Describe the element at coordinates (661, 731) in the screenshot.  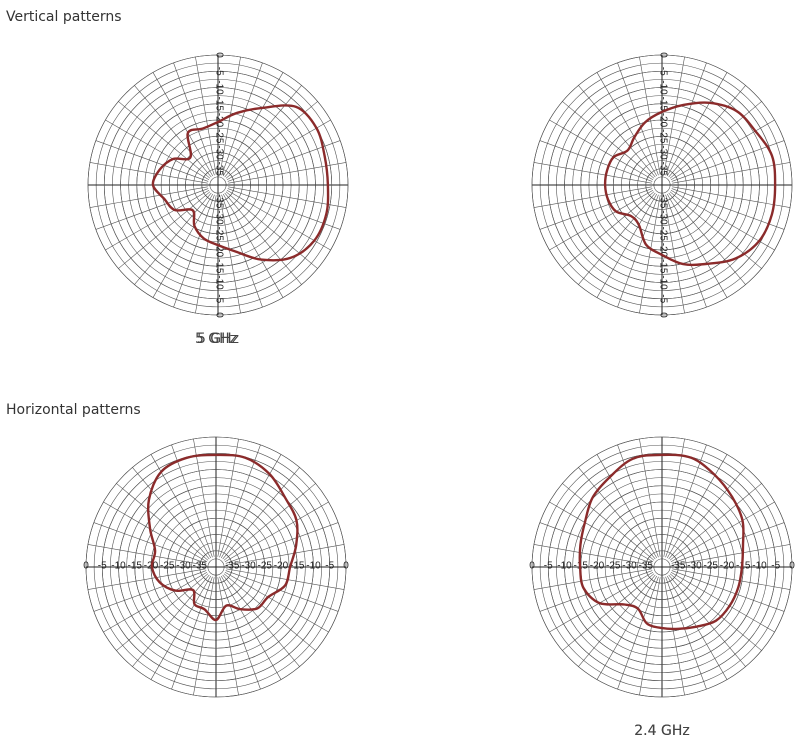
I see `chart-caption: 2.4 GHz` at that location.